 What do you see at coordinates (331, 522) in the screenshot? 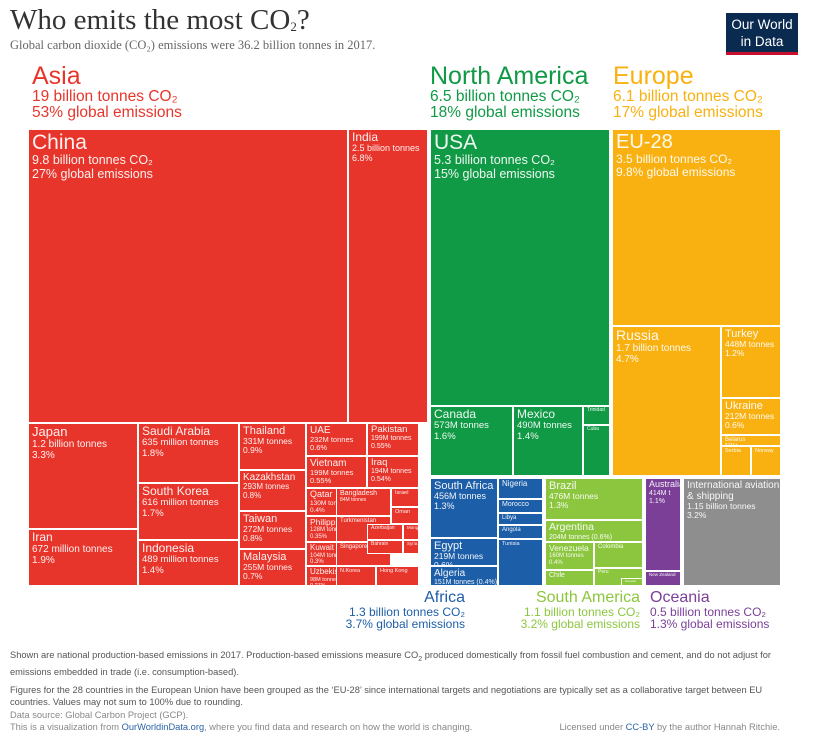
I see `tile-name: Philippines` at bounding box center [331, 522].